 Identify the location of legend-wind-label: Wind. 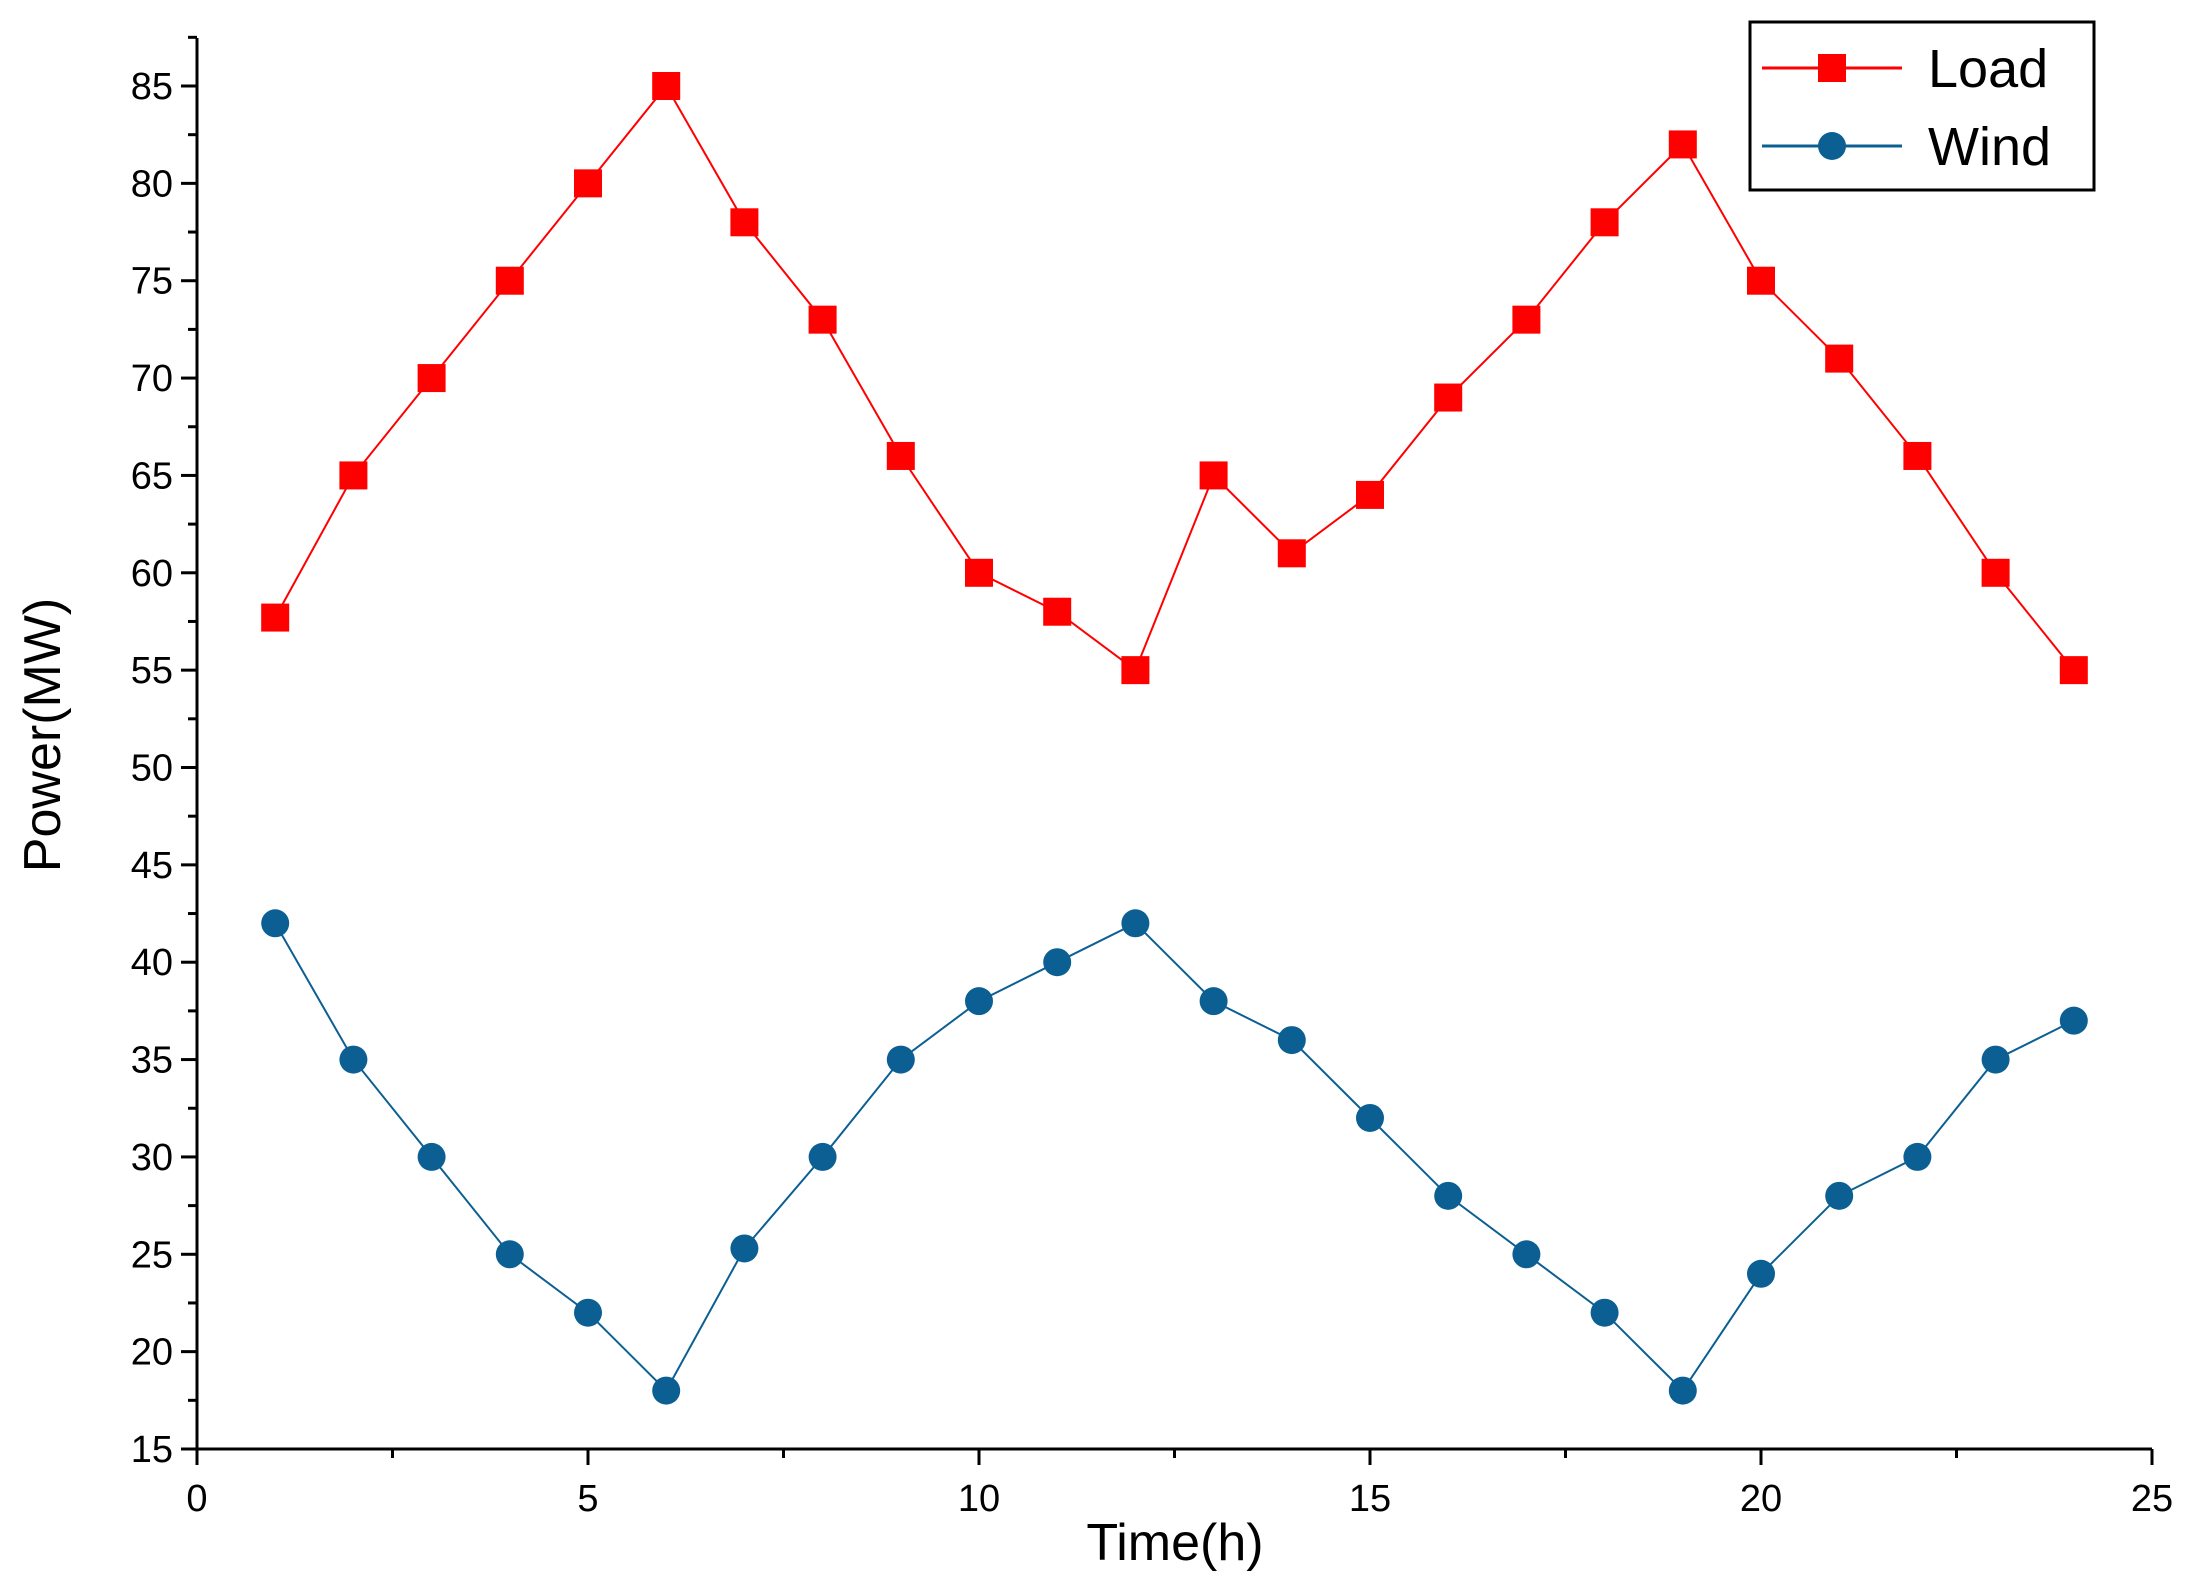
(1989, 147).